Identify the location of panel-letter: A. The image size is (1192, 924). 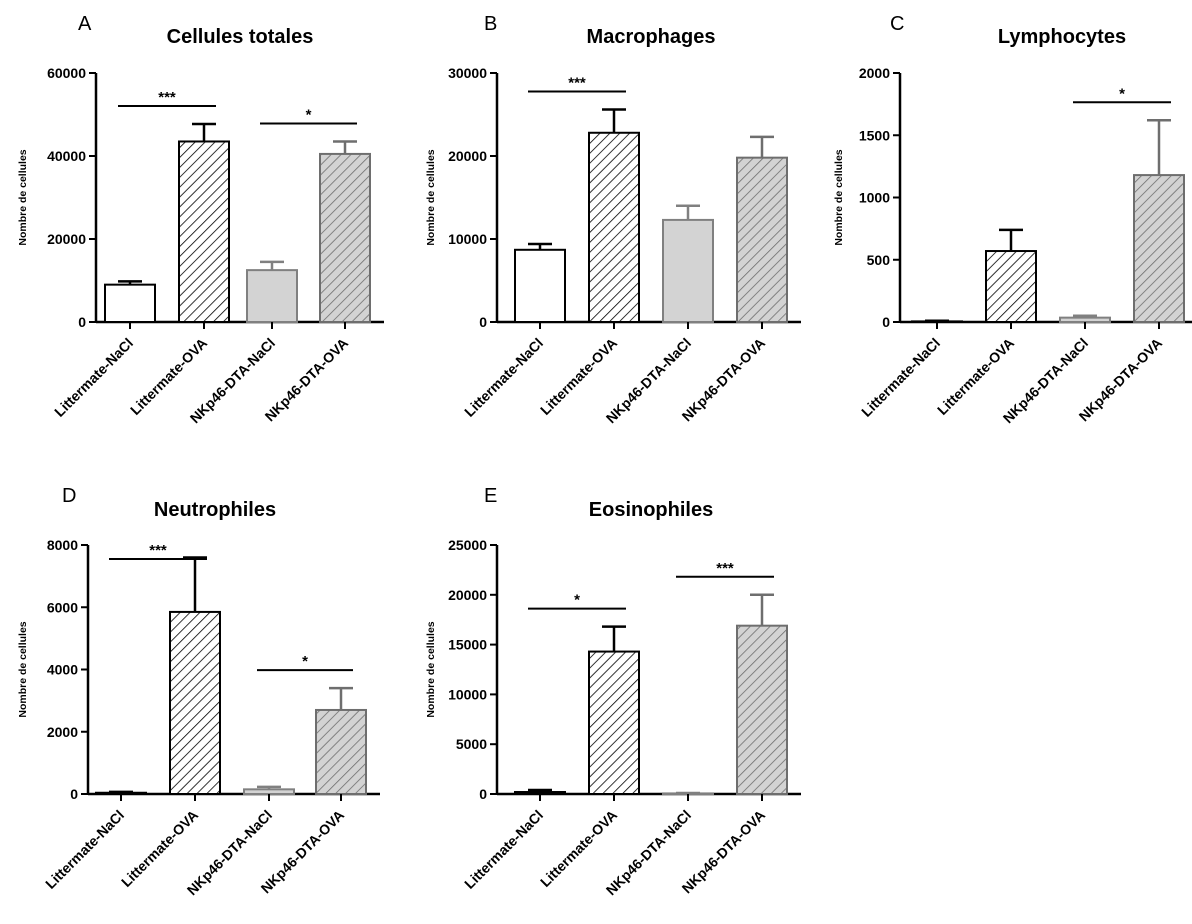
(85, 24).